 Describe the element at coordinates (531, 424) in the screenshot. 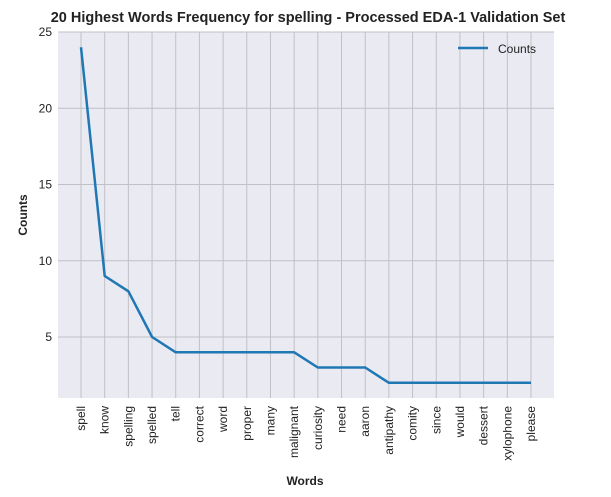

I see `x-tick-label: please` at that location.